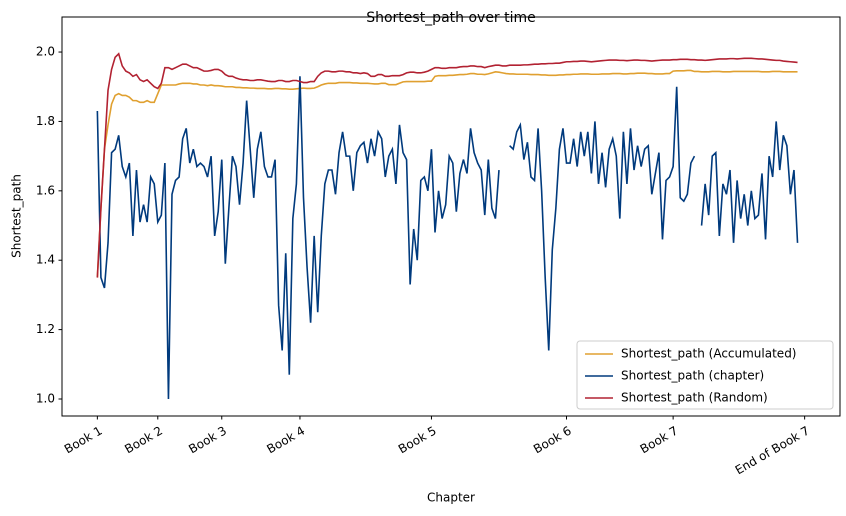 The height and width of the screenshot is (516, 846). I want to click on x-tick-label: End of Book 7, so click(772, 451).